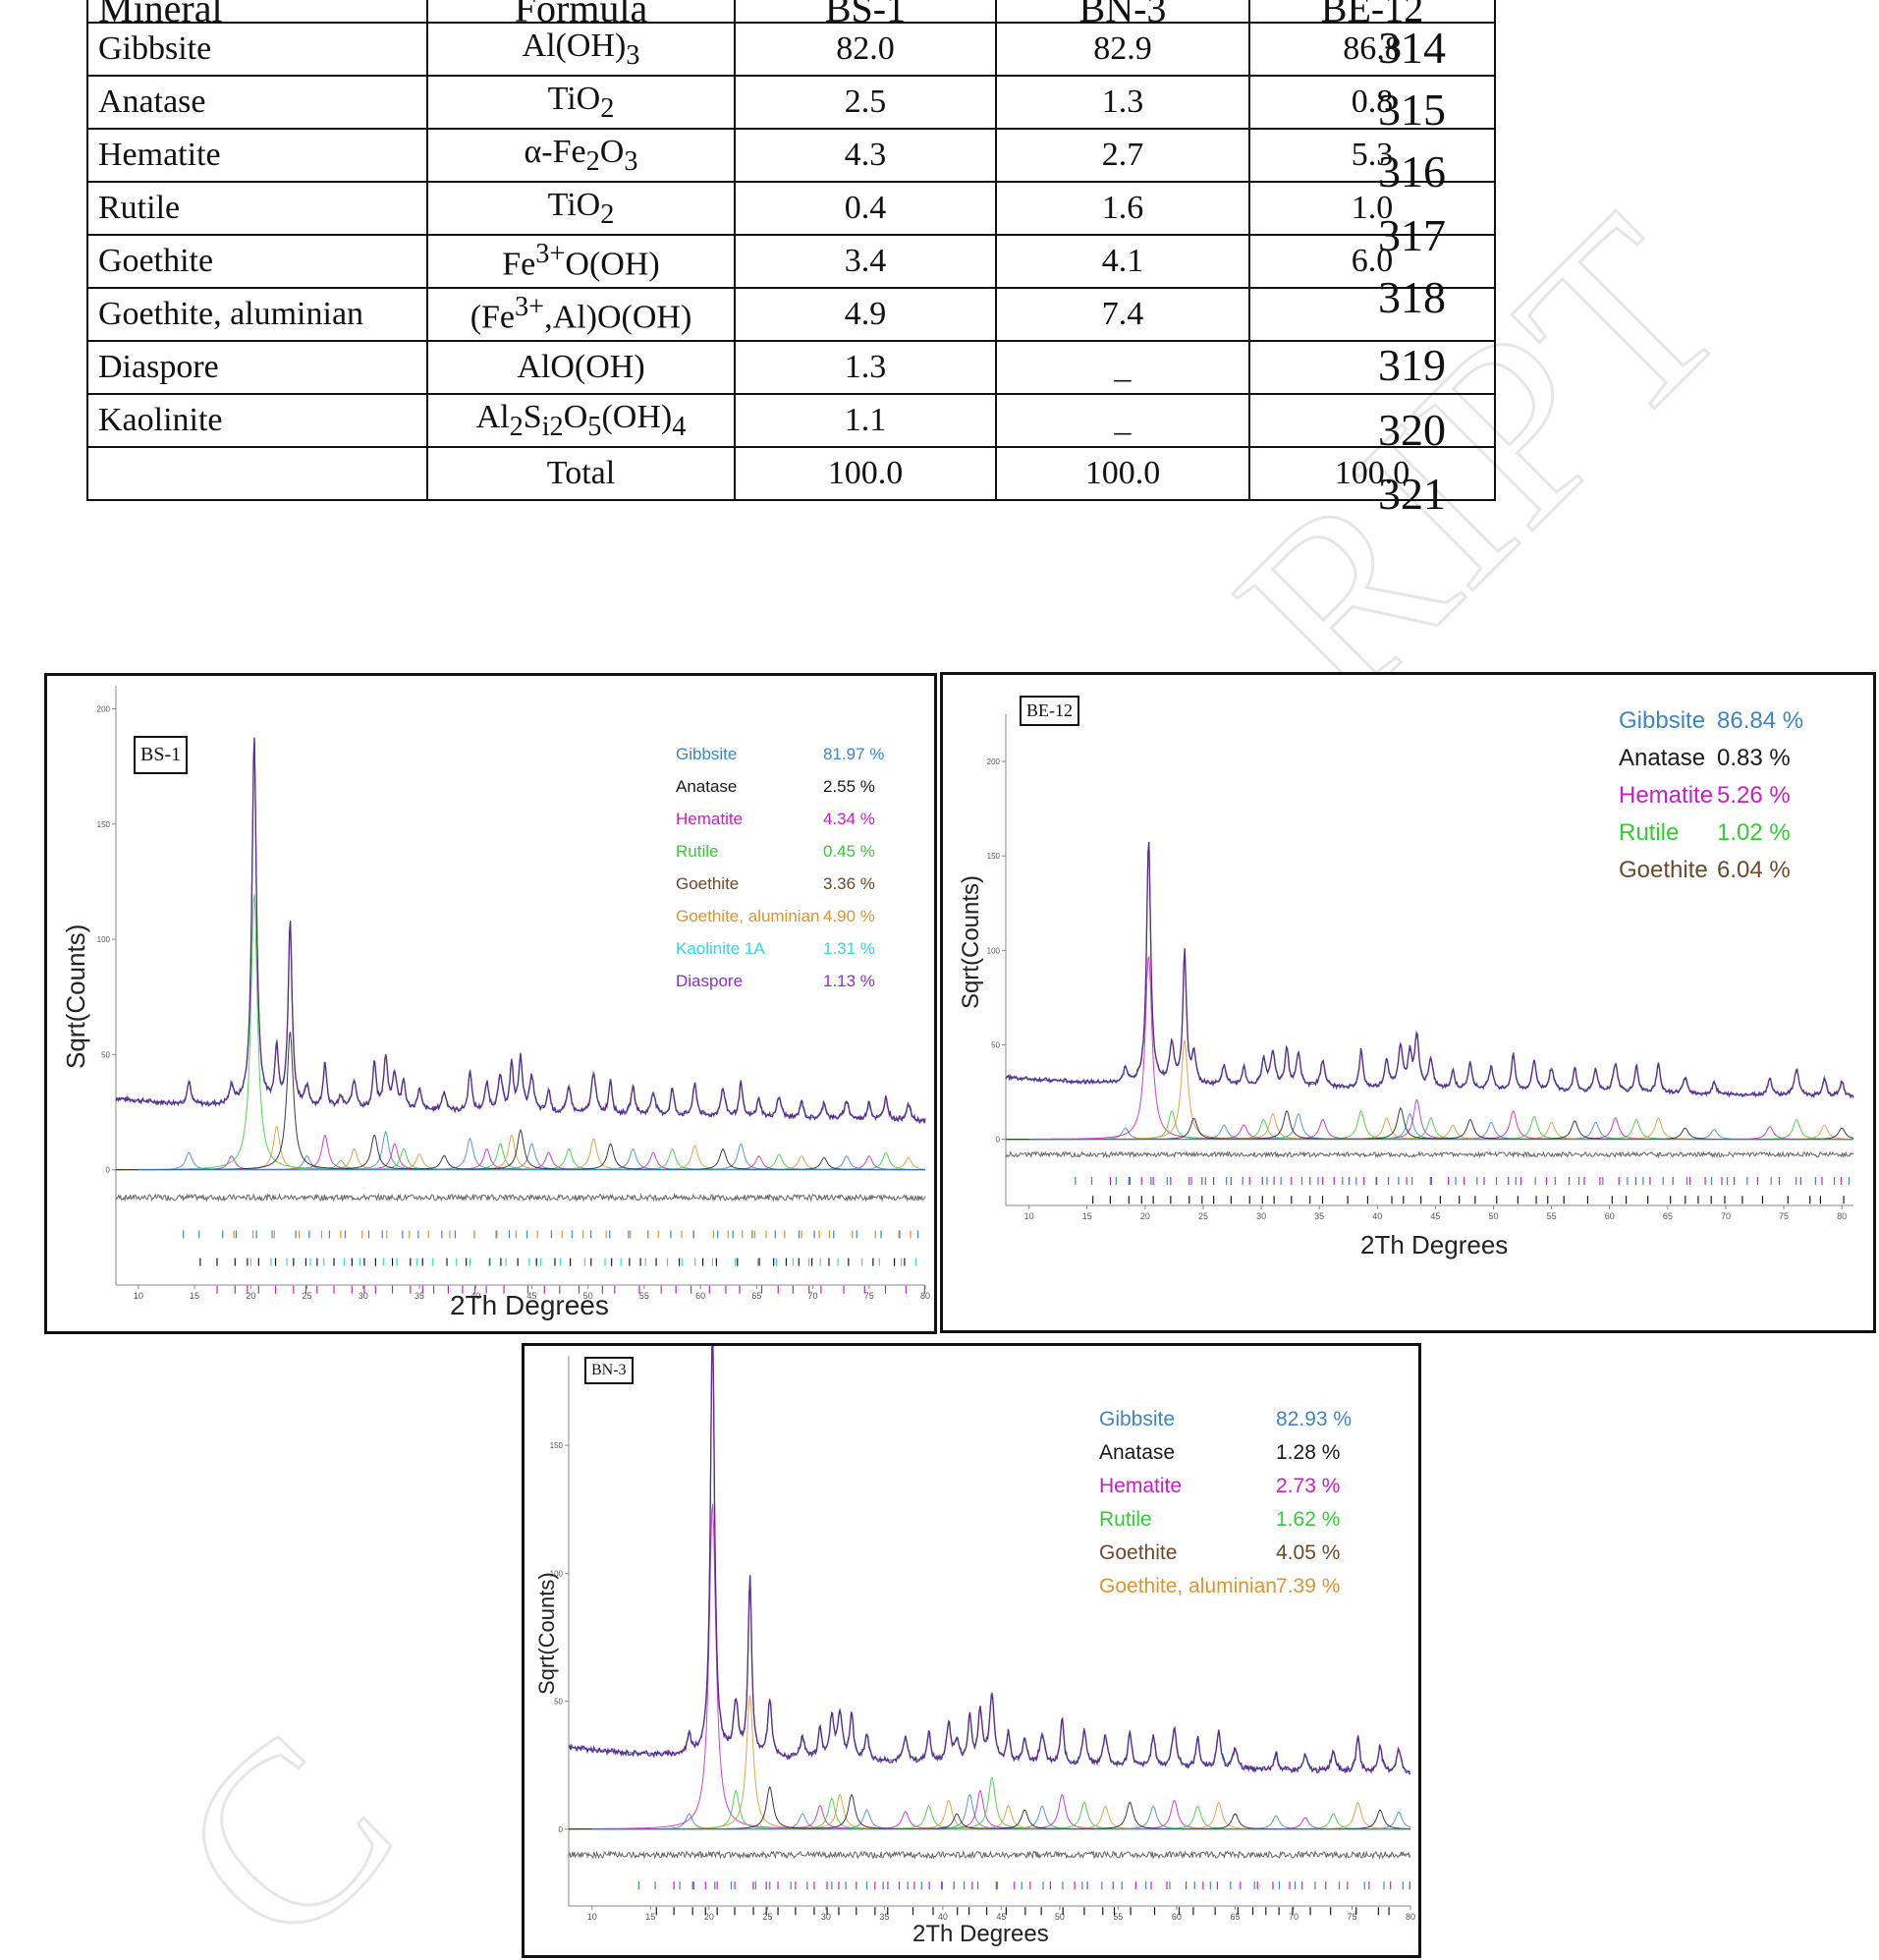  Describe the element at coordinates (257, 208) in the screenshot. I see `mineral-cell: Rutile` at that location.